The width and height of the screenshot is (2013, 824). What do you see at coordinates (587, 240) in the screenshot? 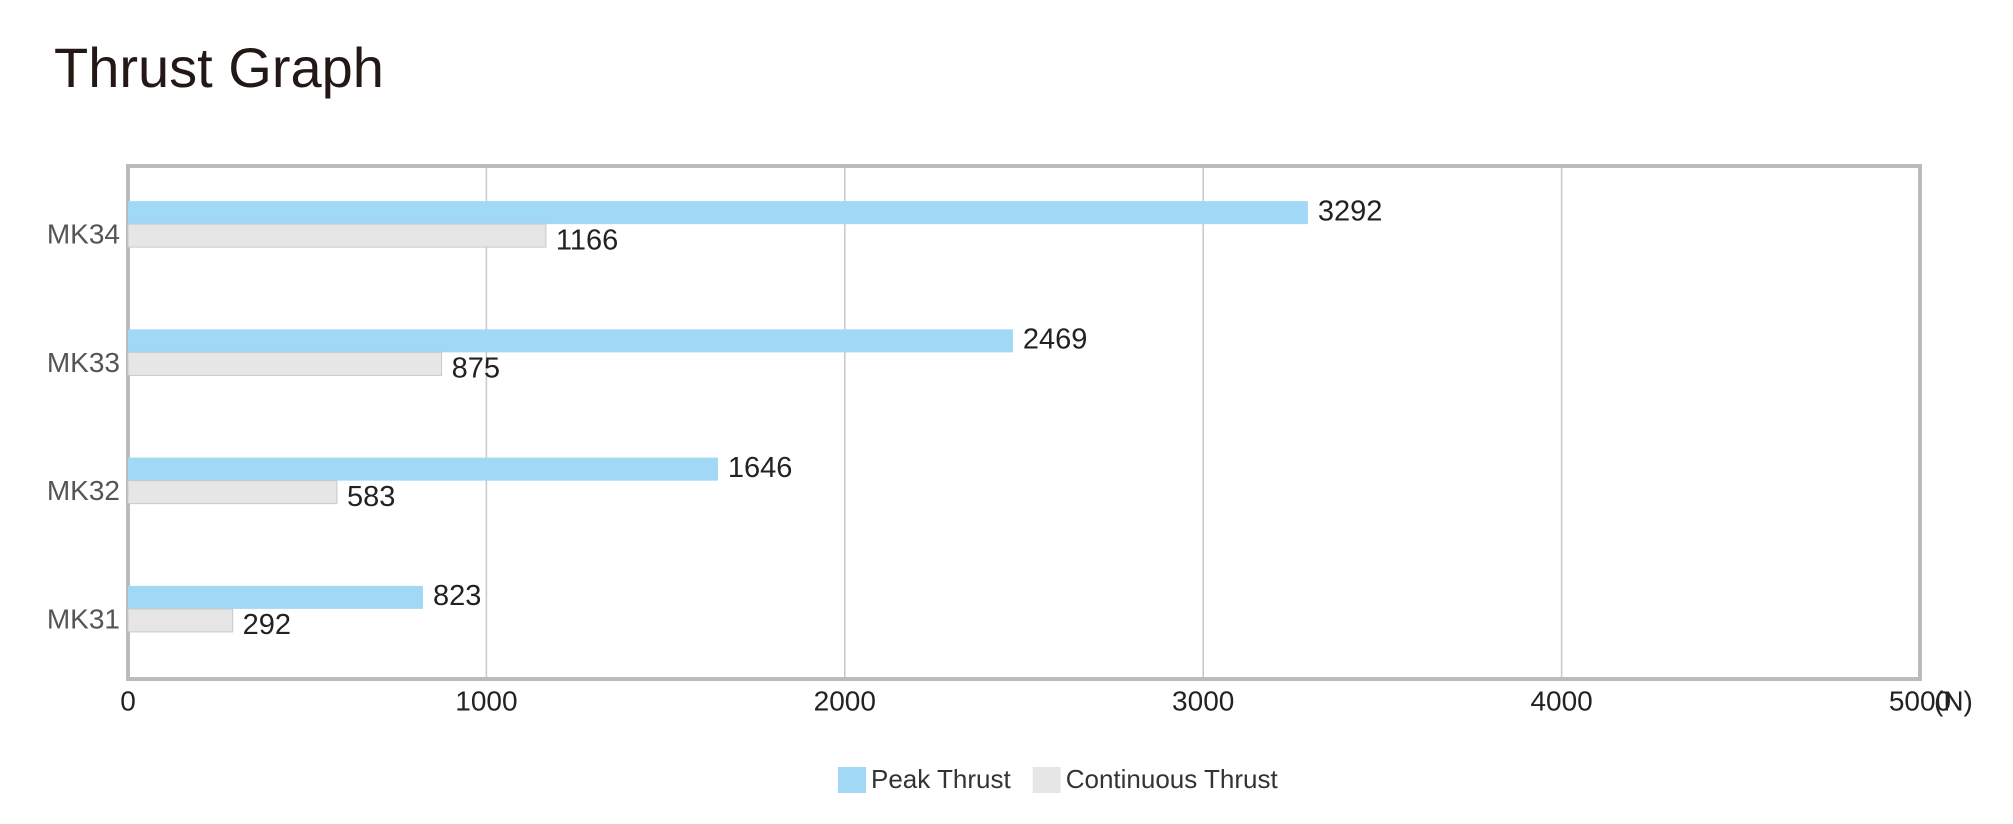
I see `value-label: 1166` at bounding box center [587, 240].